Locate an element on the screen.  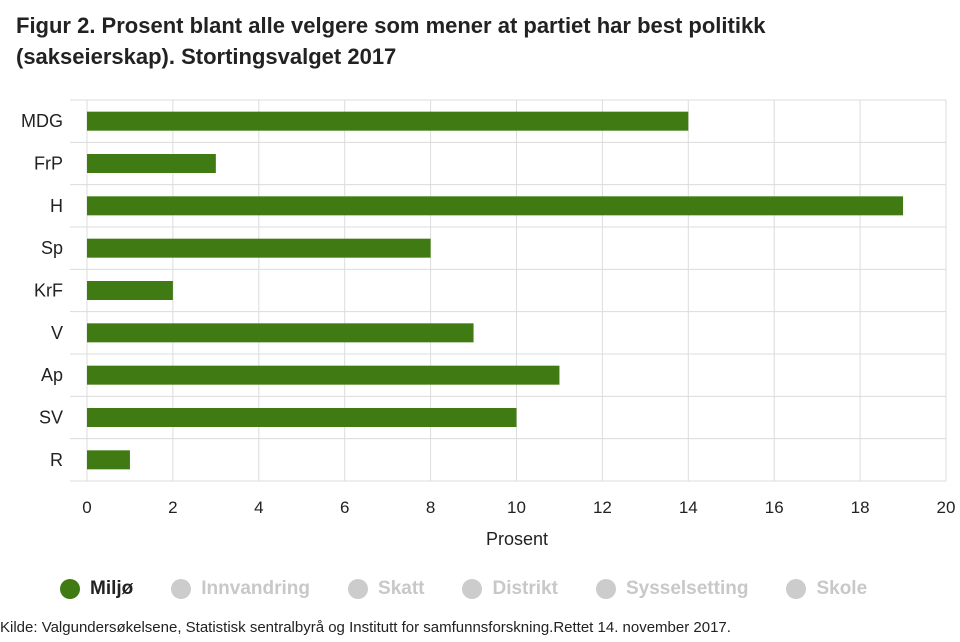
bar-sp is located at coordinates (259, 248).